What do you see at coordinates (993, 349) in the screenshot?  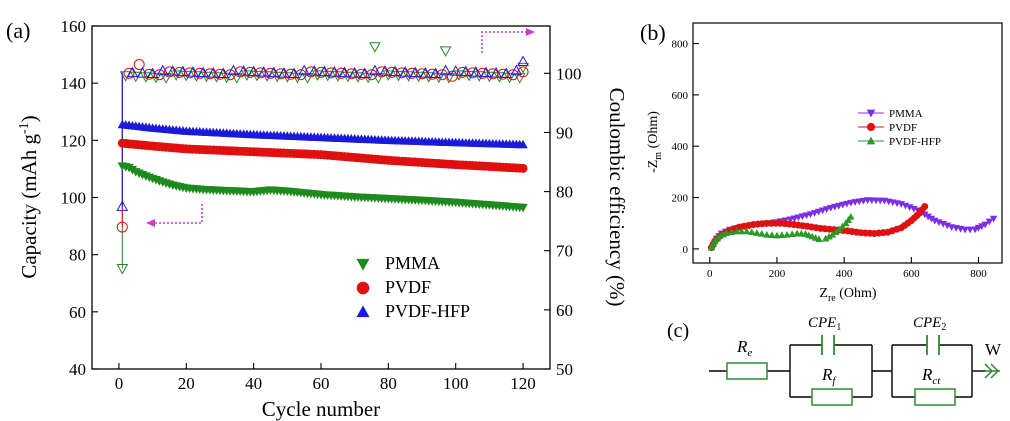 I see `label-w: W` at bounding box center [993, 349].